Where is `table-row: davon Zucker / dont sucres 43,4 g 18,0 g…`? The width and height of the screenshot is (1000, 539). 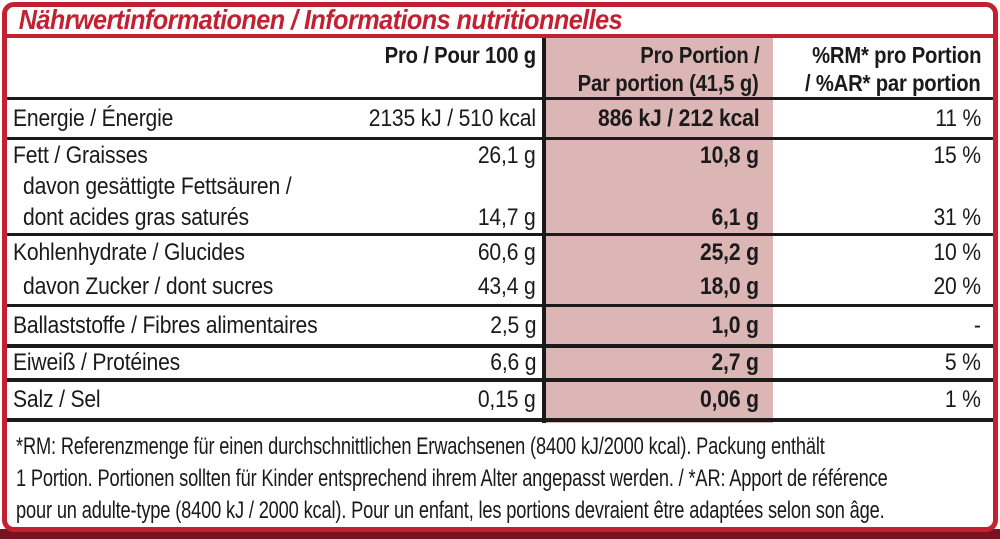
table-row: davon Zucker / dont sucres 43,4 g 18,0 g… is located at coordinates (500, 287).